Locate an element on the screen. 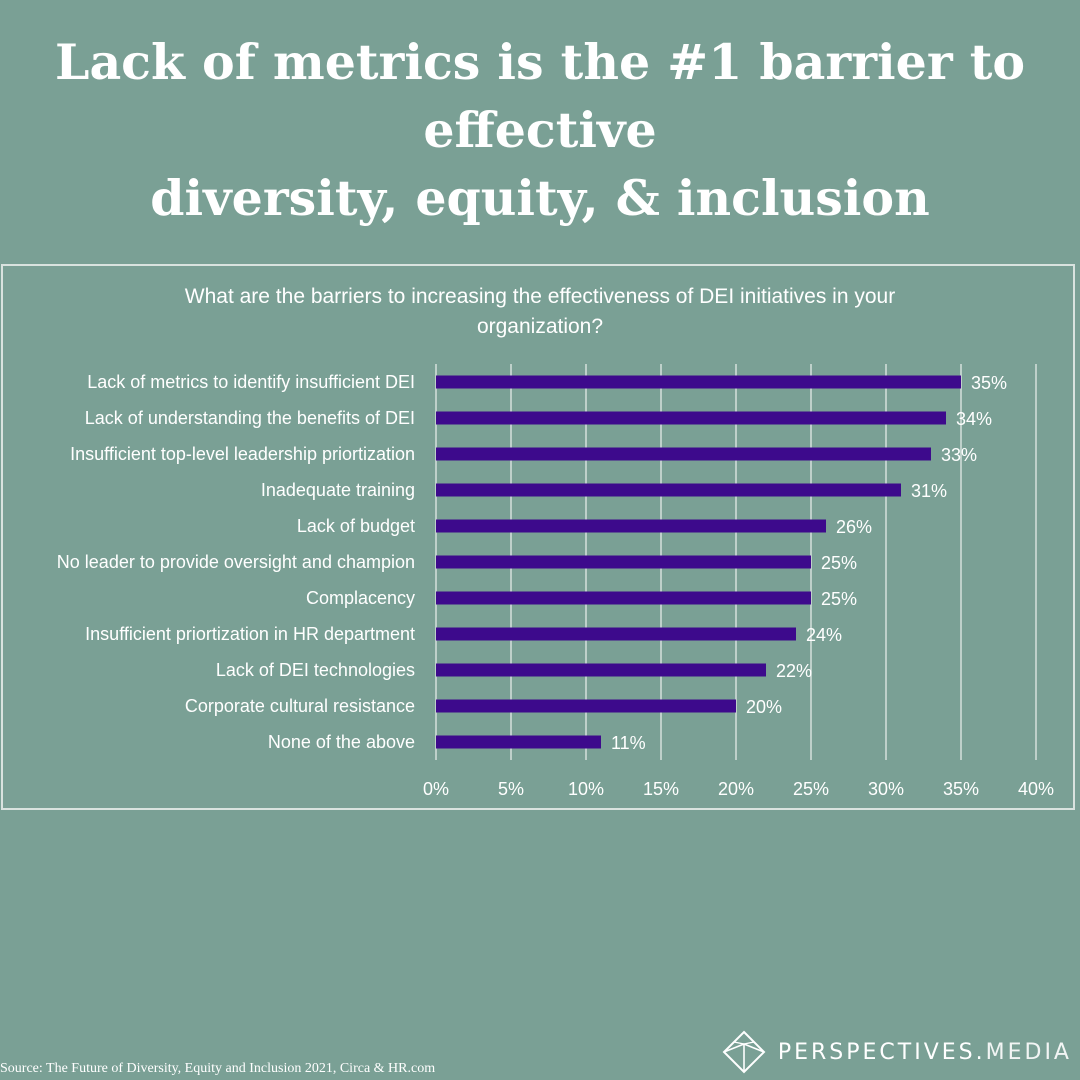  category-label: None of the above is located at coordinates (341, 742).